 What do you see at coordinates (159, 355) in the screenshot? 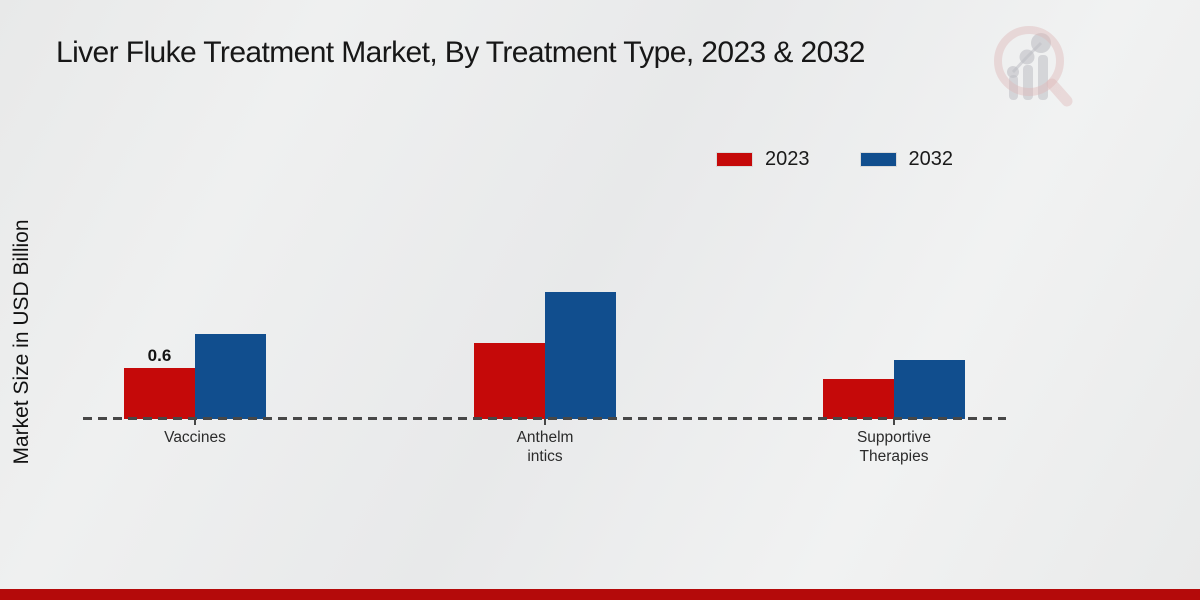
I see `bar-value-label: 0.6` at bounding box center [159, 355].